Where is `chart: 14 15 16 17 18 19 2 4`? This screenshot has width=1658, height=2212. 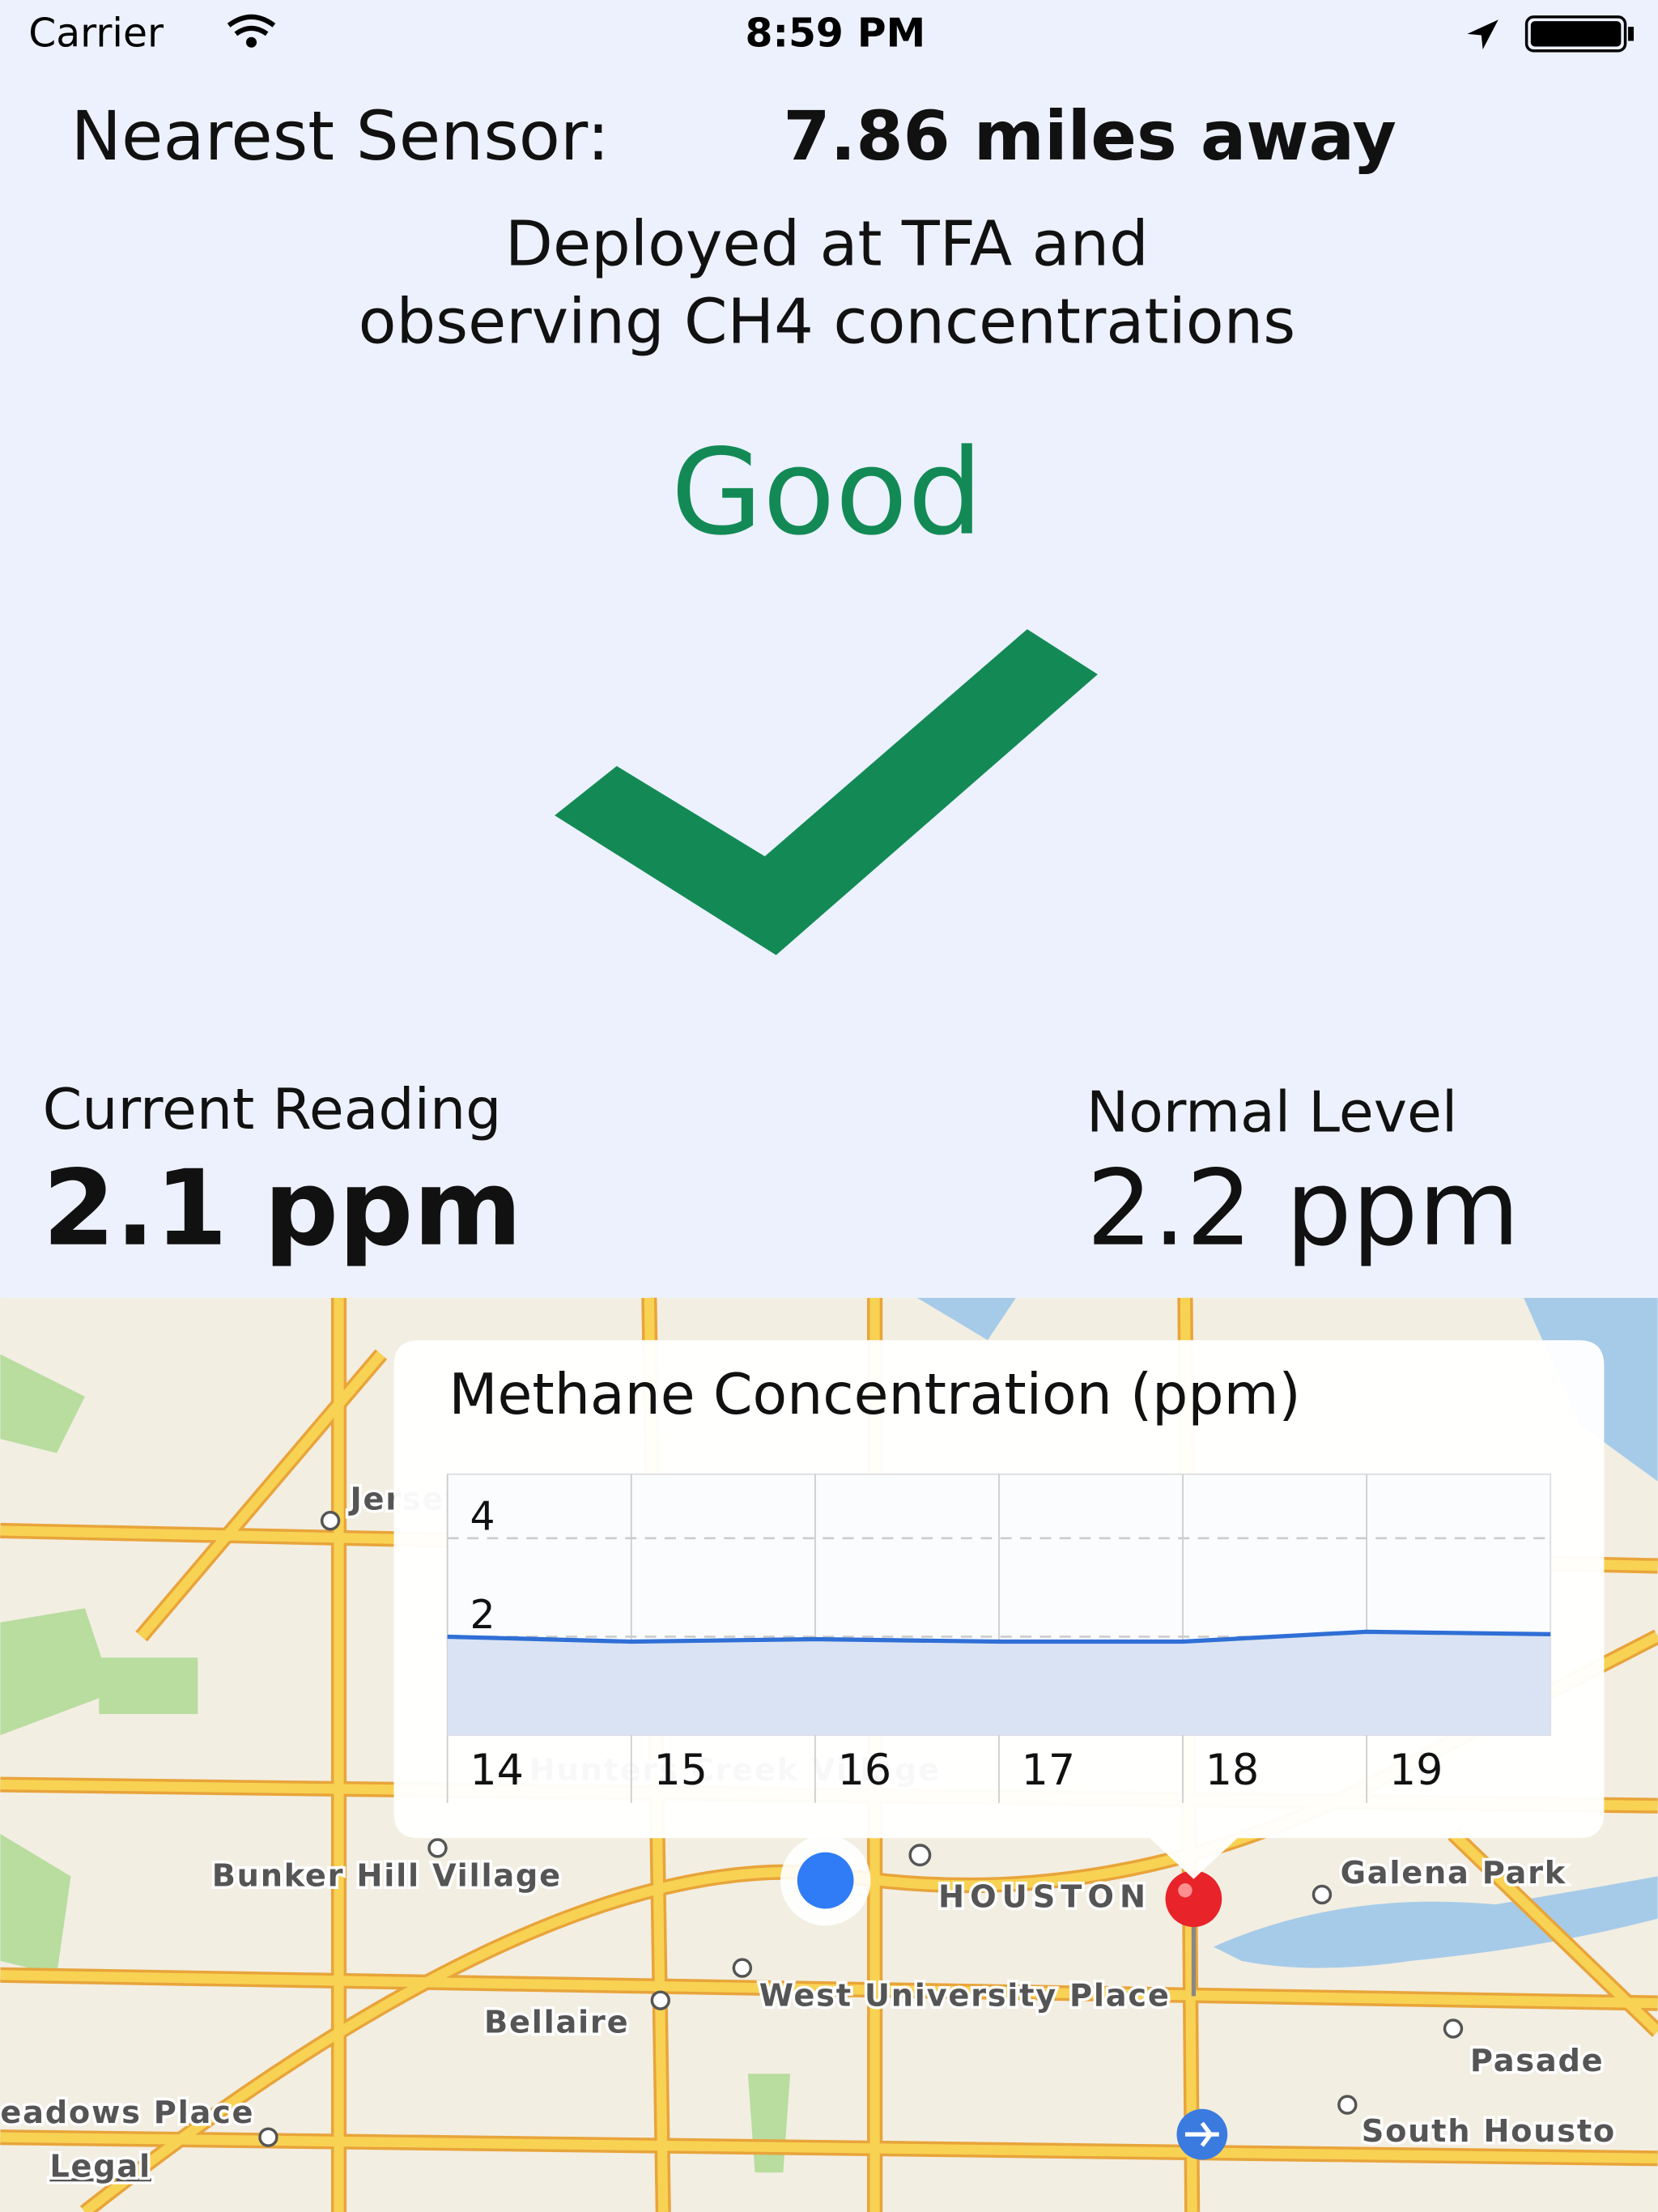
chart: 14 15 16 17 18 19 2 4 is located at coordinates (999, 1638).